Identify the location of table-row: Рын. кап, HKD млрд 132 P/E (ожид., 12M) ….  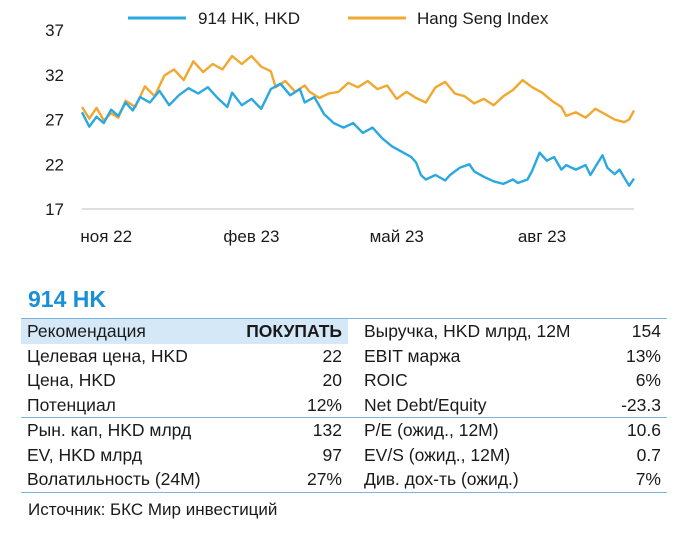
(344, 430).